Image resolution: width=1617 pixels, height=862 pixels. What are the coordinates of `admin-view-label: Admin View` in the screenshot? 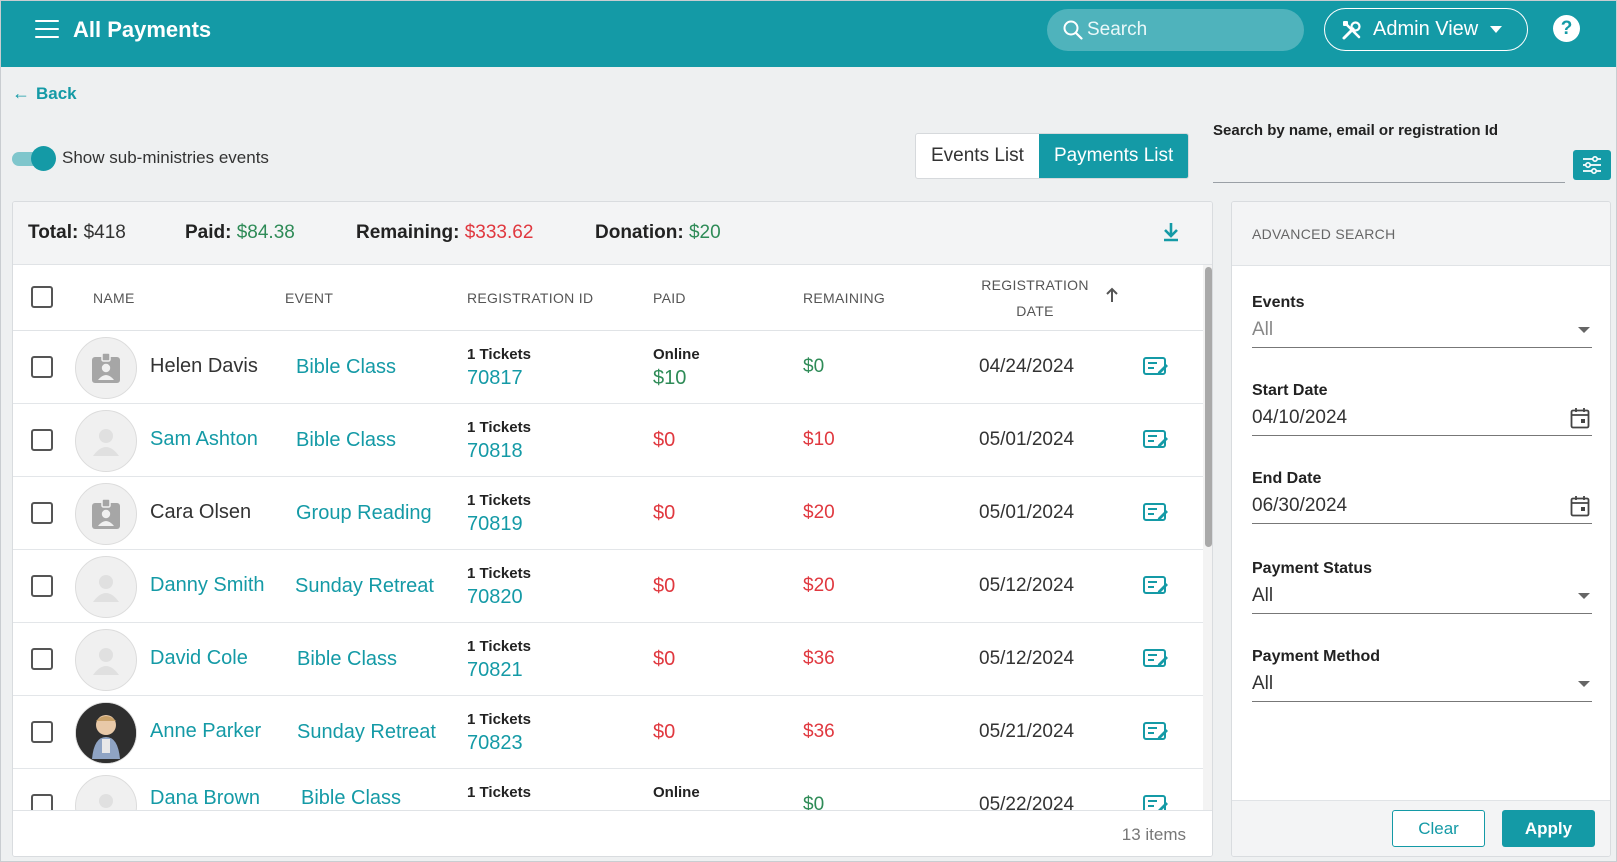 It's located at (1426, 29).